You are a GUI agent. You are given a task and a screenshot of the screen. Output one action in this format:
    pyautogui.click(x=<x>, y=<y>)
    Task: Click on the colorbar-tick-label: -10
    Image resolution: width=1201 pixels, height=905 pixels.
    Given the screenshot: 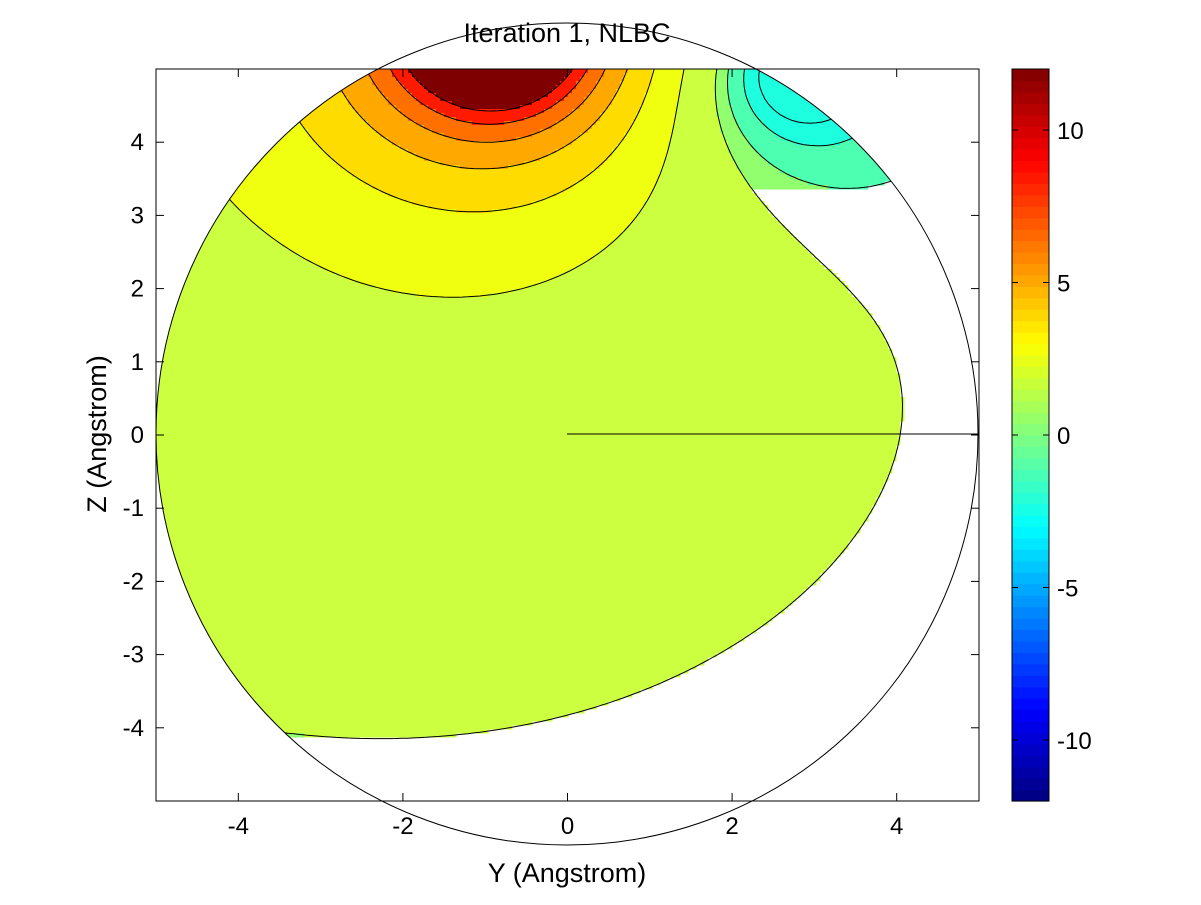 What is the action you would take?
    pyautogui.click(x=1074, y=741)
    